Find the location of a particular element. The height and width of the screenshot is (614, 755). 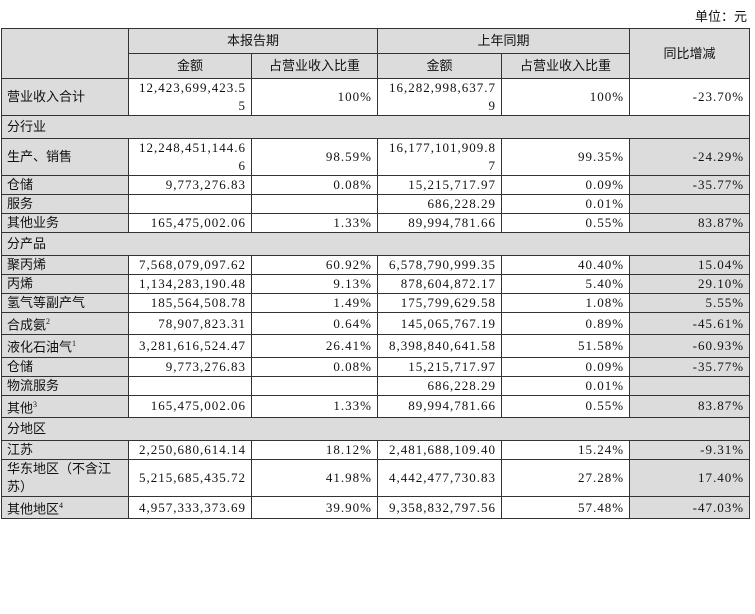

label-text: 其他地区 is located at coordinates (33, 509).